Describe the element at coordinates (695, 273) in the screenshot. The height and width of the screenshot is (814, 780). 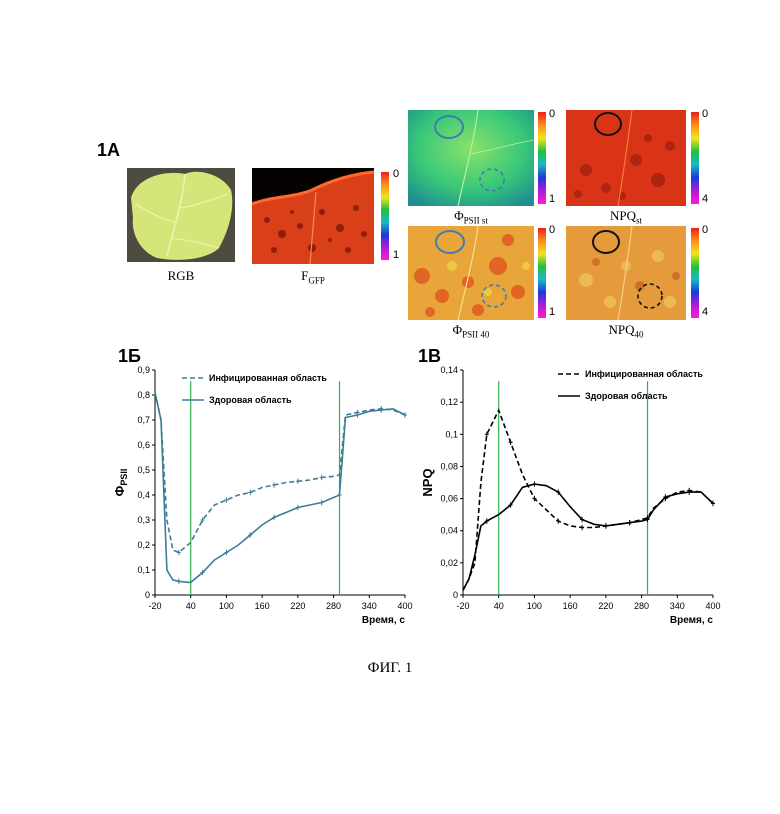
I see `npq-40-colorbar` at that location.